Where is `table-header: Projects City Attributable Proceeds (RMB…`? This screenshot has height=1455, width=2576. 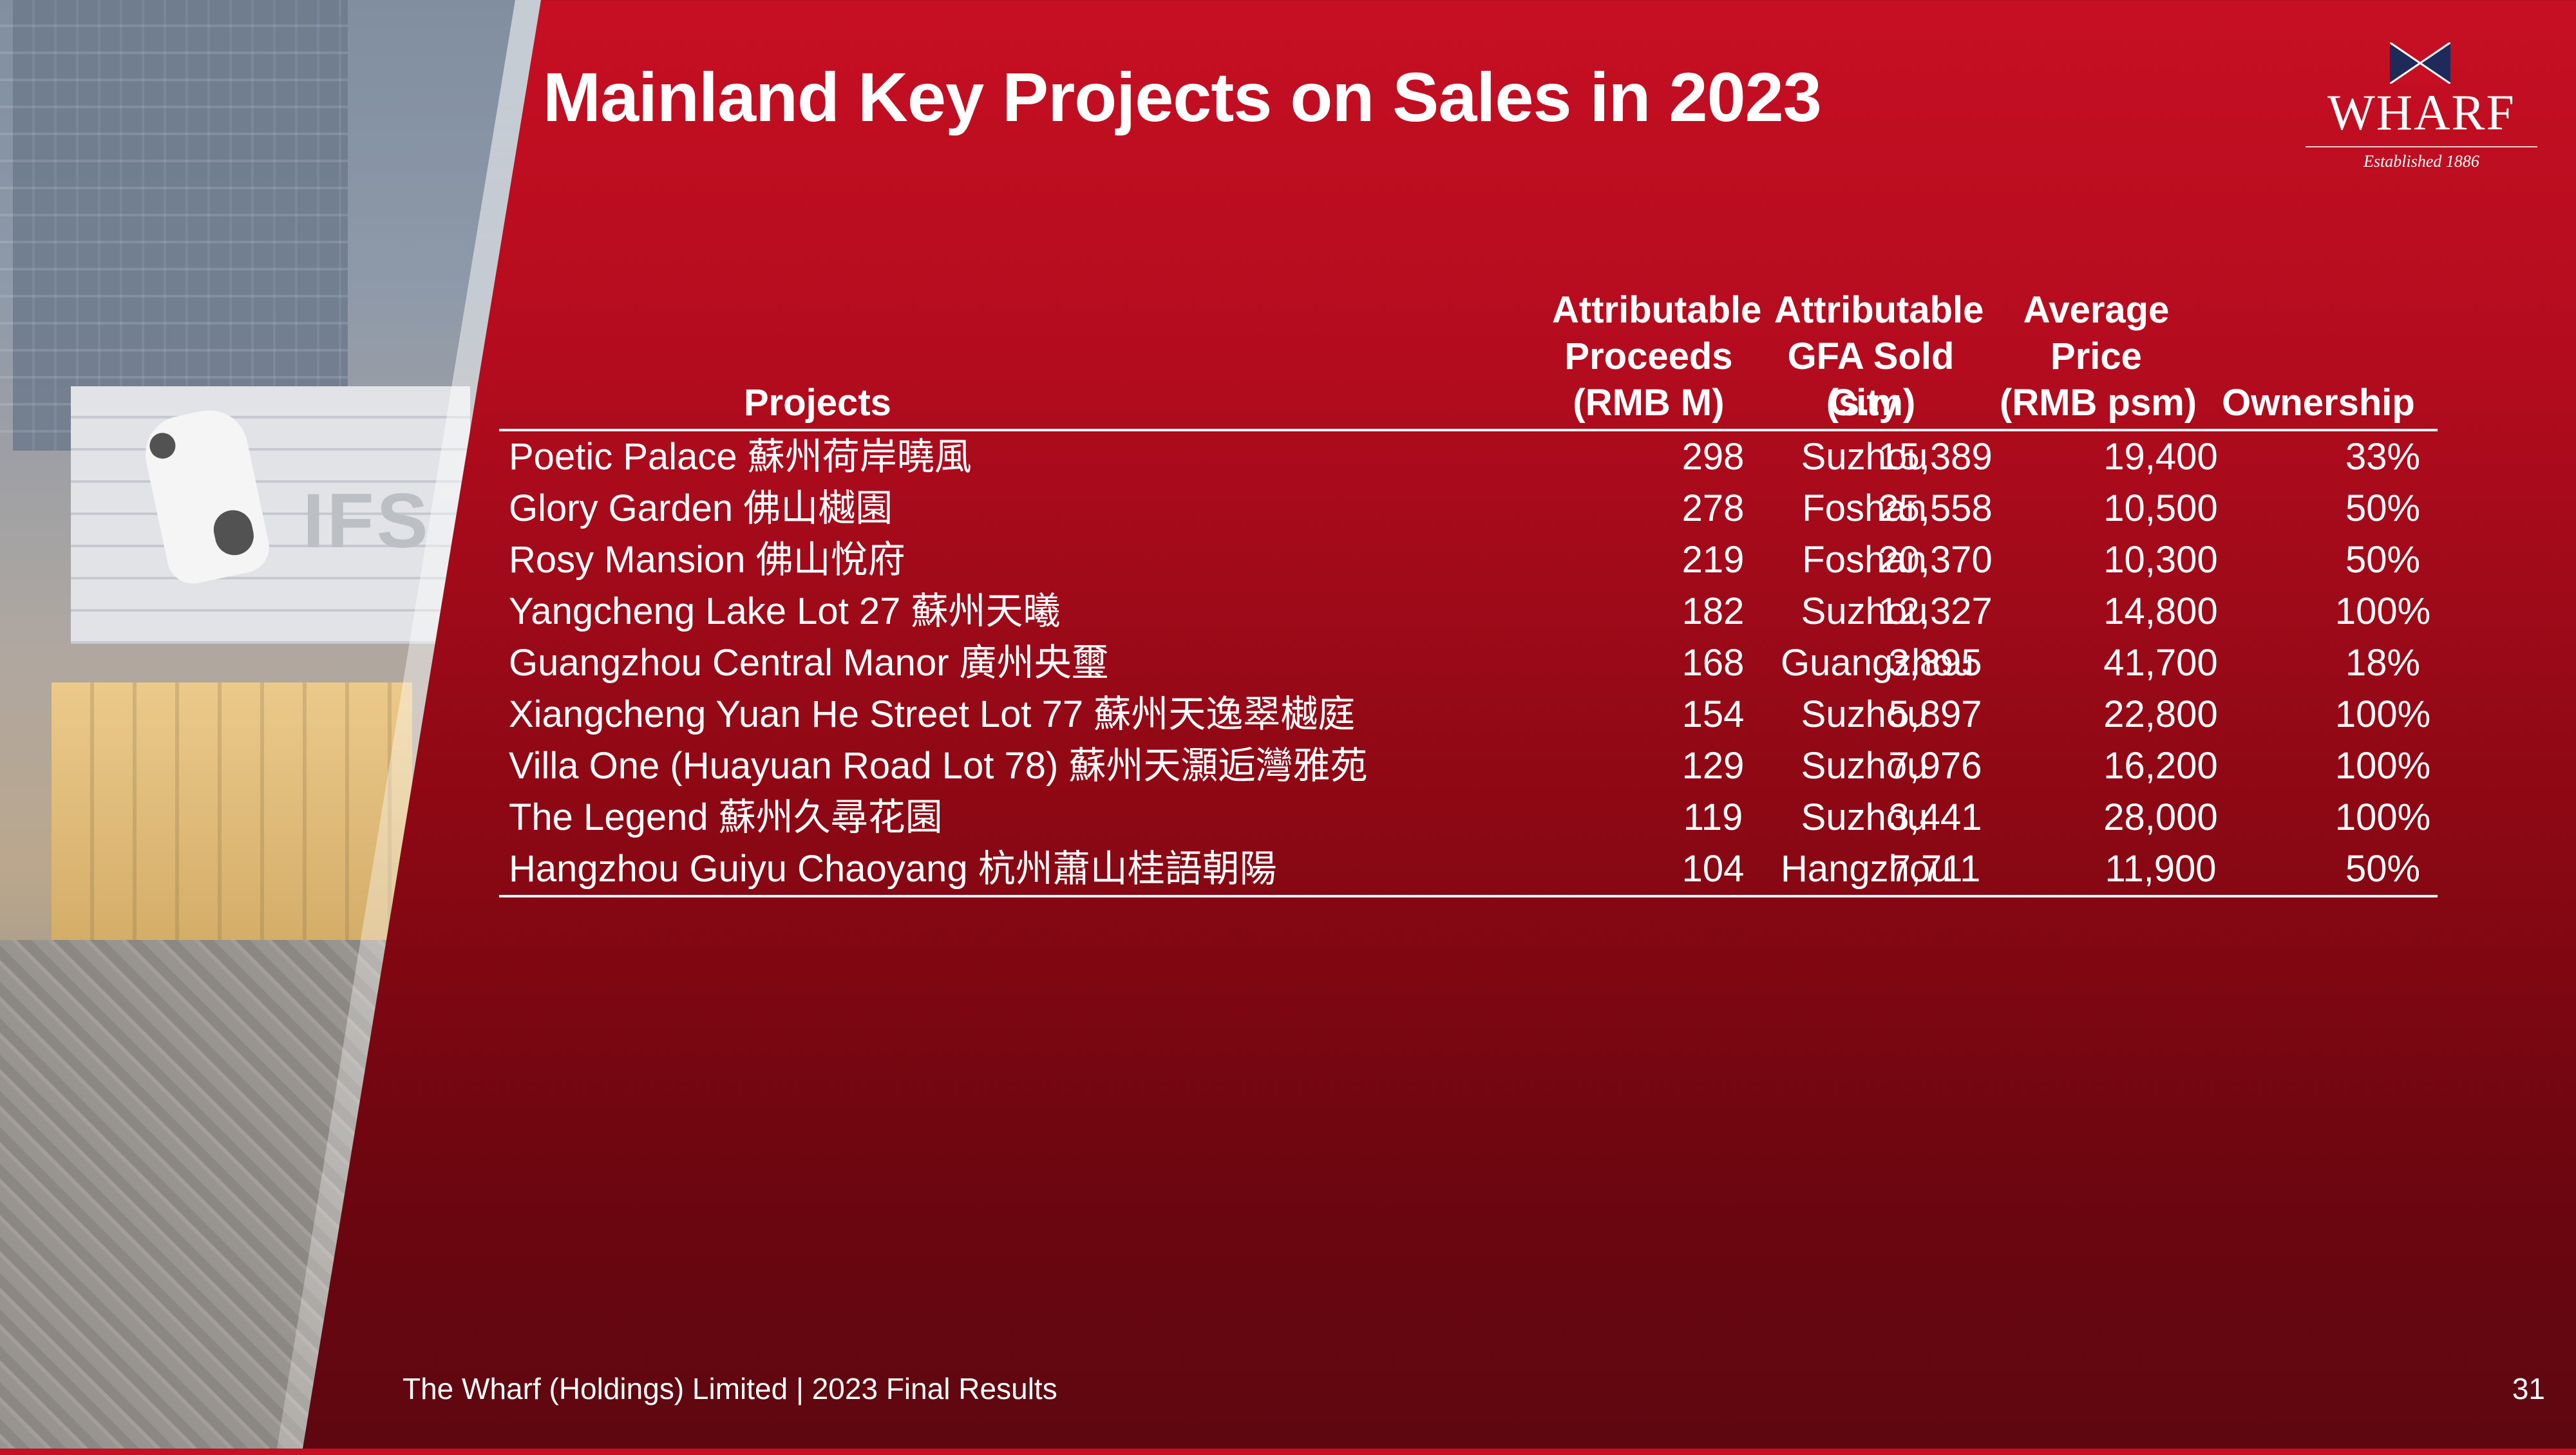 table-header: Projects City Attributable Proceeds (RMB… is located at coordinates (1469, 357).